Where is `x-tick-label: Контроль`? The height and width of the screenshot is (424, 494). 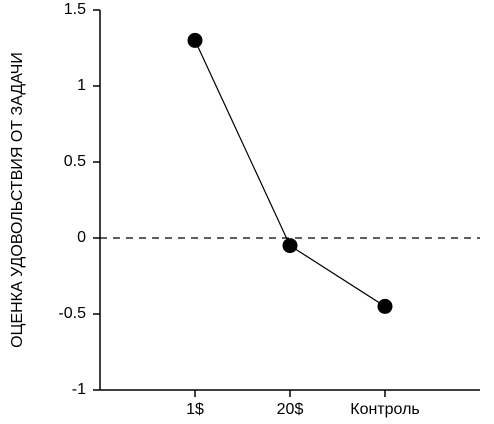 x-tick-label: Контроль is located at coordinates (385, 409).